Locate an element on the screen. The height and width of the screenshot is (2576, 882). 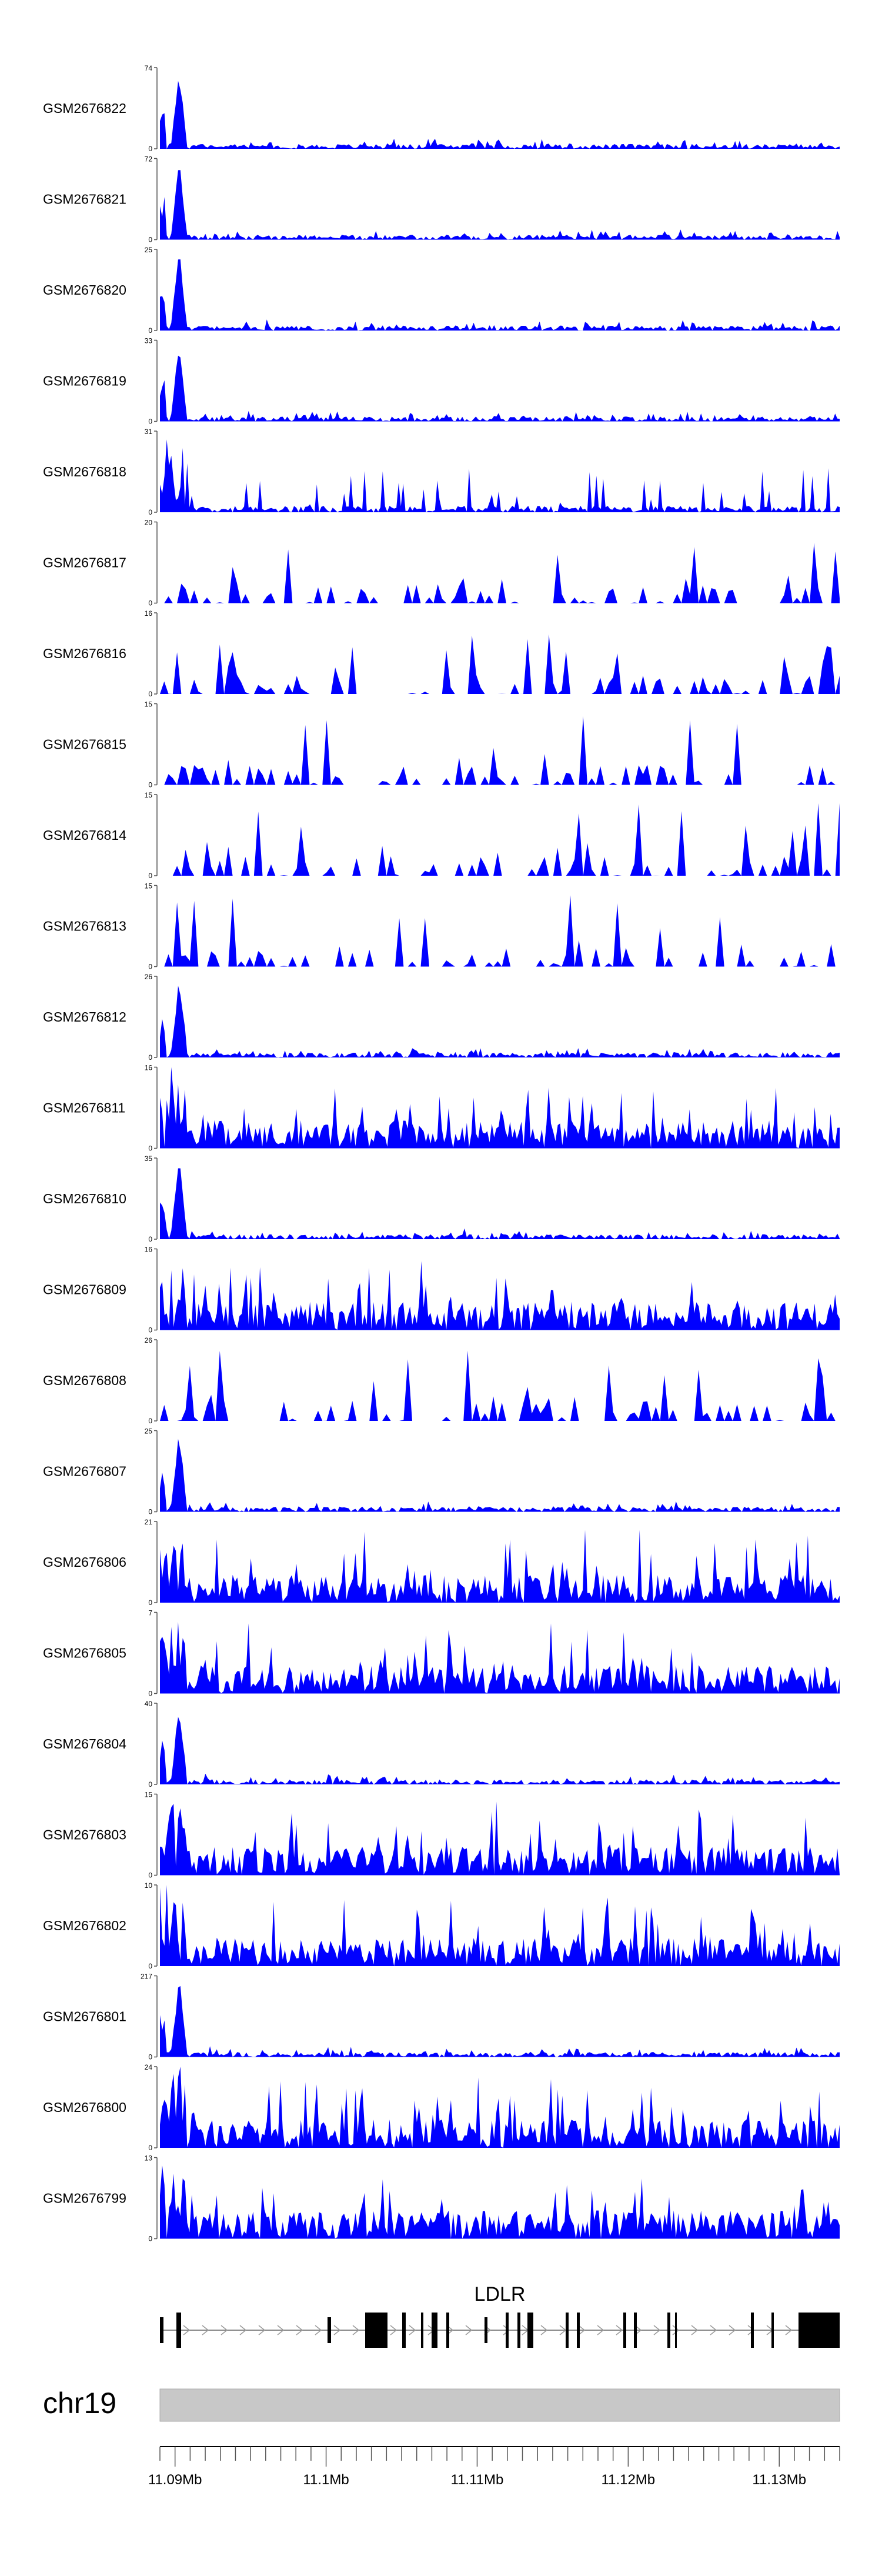
track-GSM2676810: GSM2676810 35 0 is located at coordinates (441, 1198).